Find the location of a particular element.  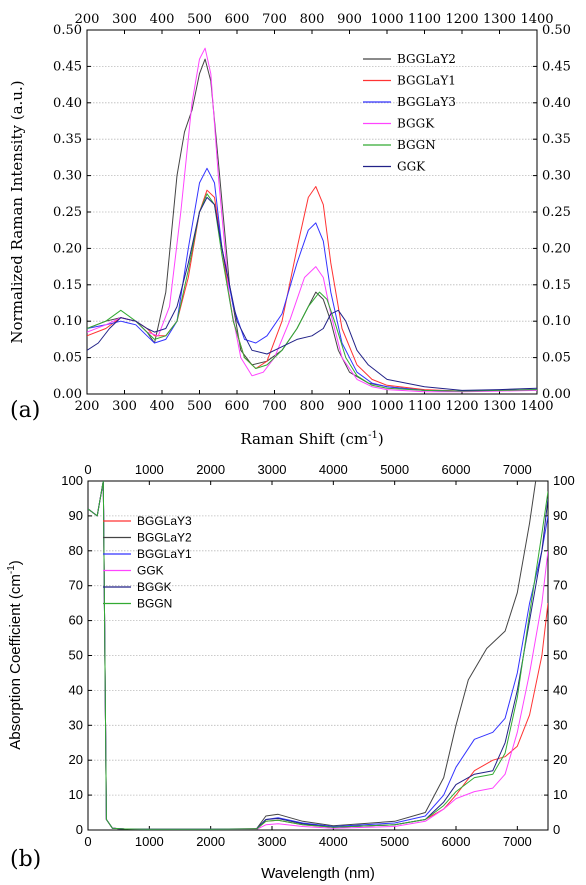

x-tick-label: 400 is located at coordinates (162, 406).